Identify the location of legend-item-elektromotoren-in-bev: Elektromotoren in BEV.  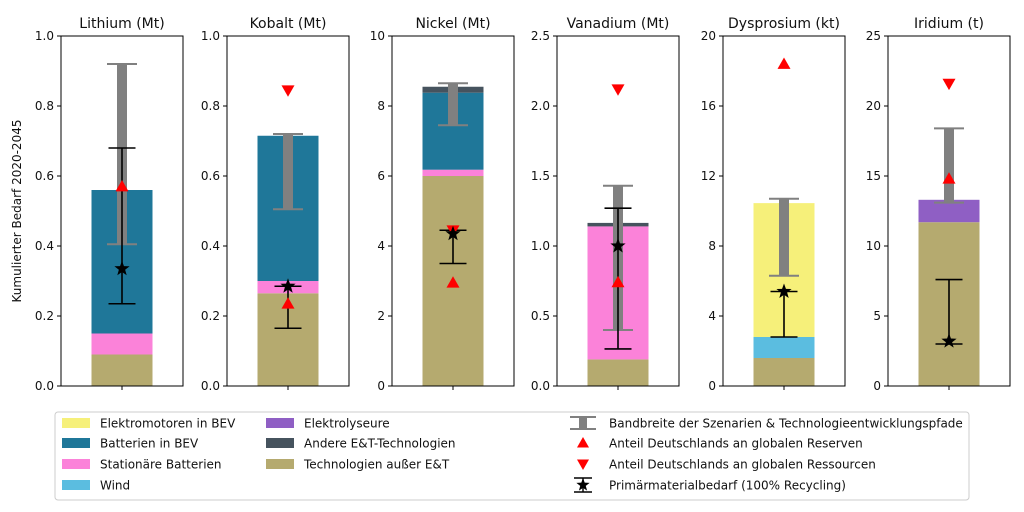
(149, 424).